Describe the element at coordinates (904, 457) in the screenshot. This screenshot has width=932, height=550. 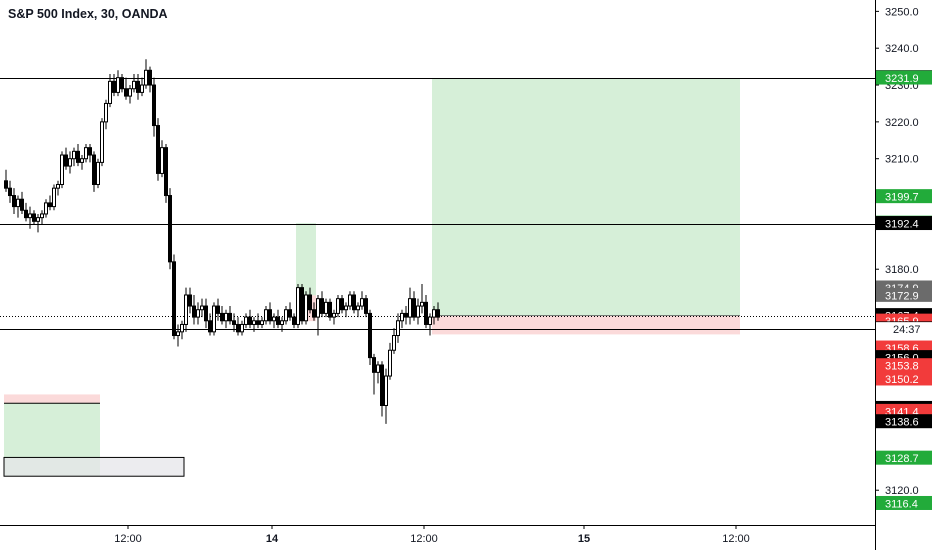
I see `price-label: 3128.7` at that location.